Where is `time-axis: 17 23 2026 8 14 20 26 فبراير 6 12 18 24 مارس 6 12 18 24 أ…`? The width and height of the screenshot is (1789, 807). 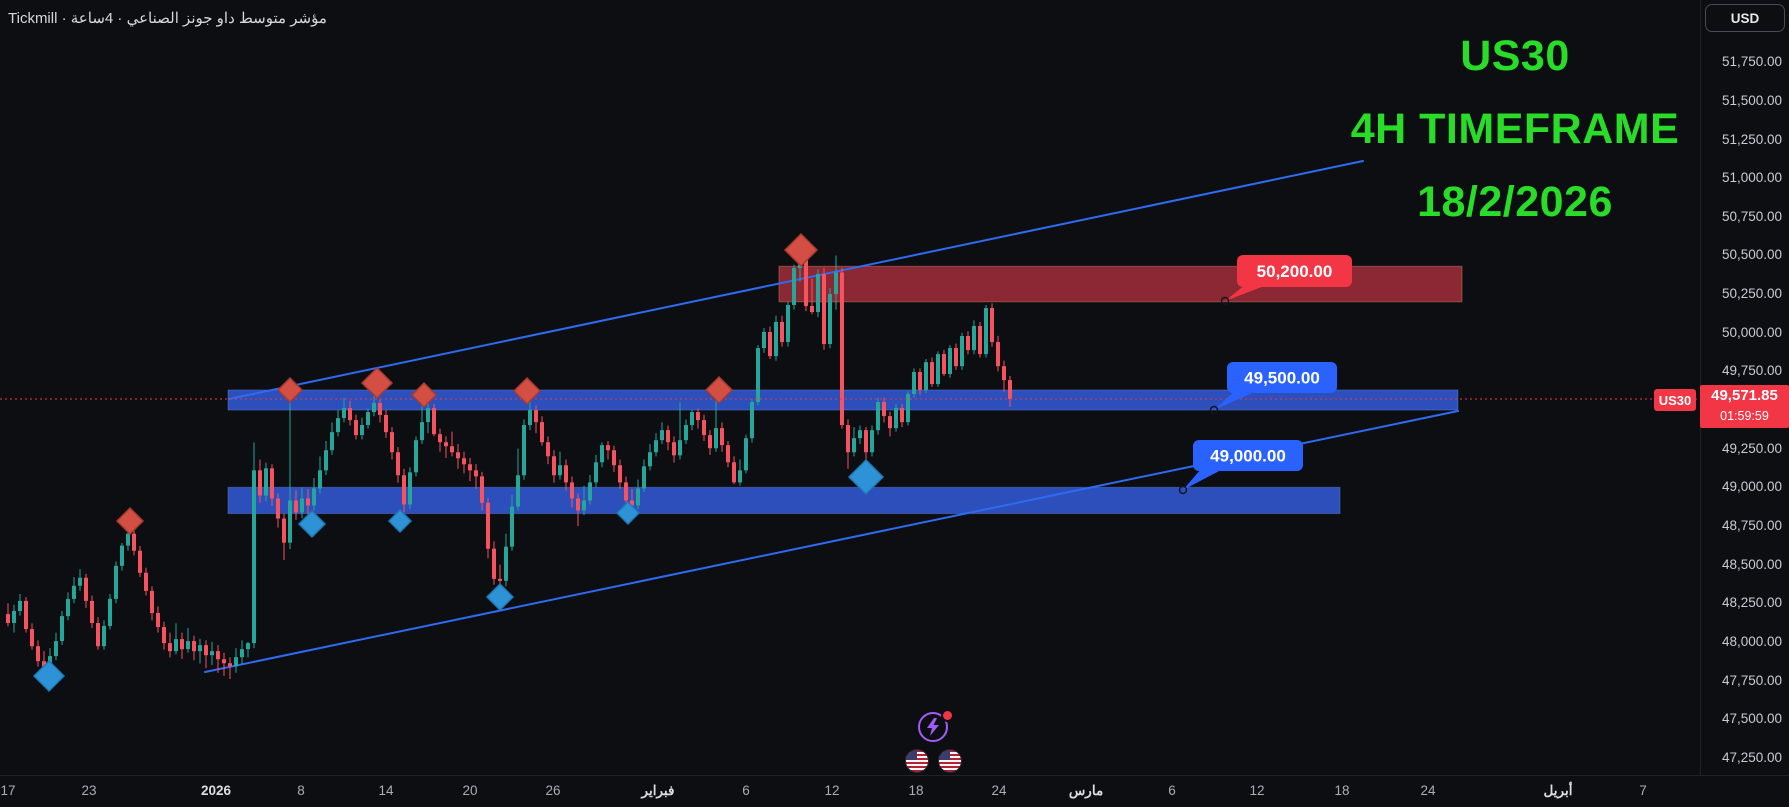
time-axis: 17 23 2026 8 14 20 26 فبراير 6 12 18 24 مارس 6 12 18 24 أ… is located at coordinates (894, 791).